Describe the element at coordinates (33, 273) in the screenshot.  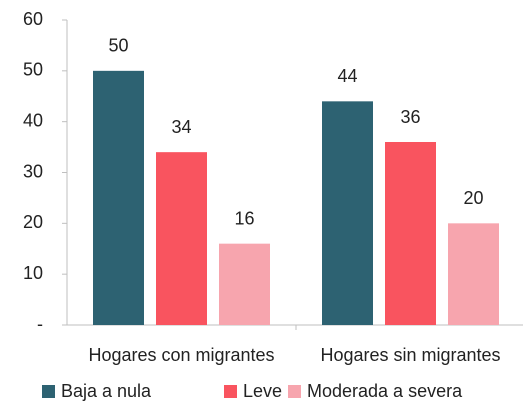
I see `y-tick-label: 10` at that location.